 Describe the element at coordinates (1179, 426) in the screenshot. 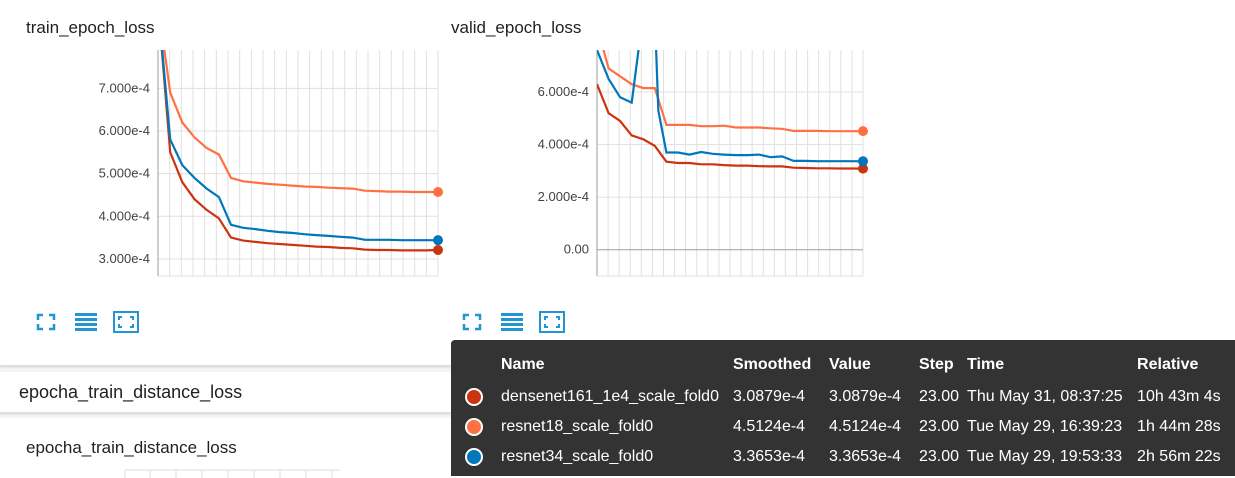

I see `tooltip-cell-relative: 1h 44m 28s` at that location.